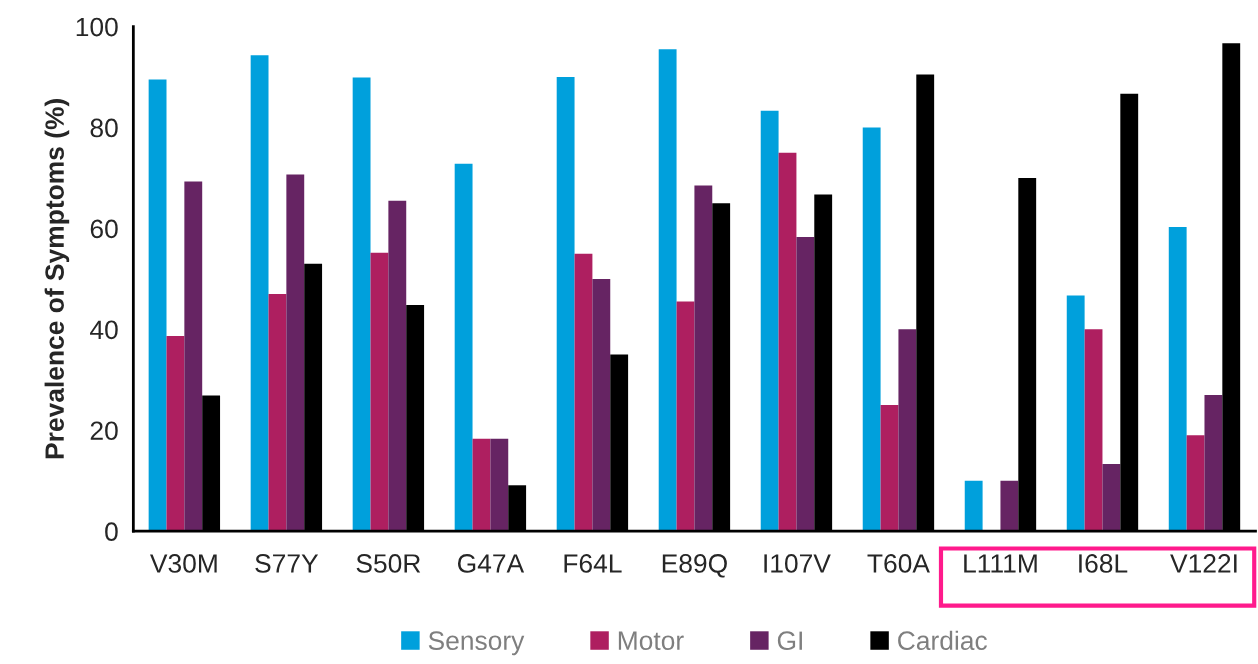 Image resolution: width=1258 pixels, height=664 pixels. Describe the element at coordinates (97, 27) in the screenshot. I see `y-tick-label: 100` at that location.